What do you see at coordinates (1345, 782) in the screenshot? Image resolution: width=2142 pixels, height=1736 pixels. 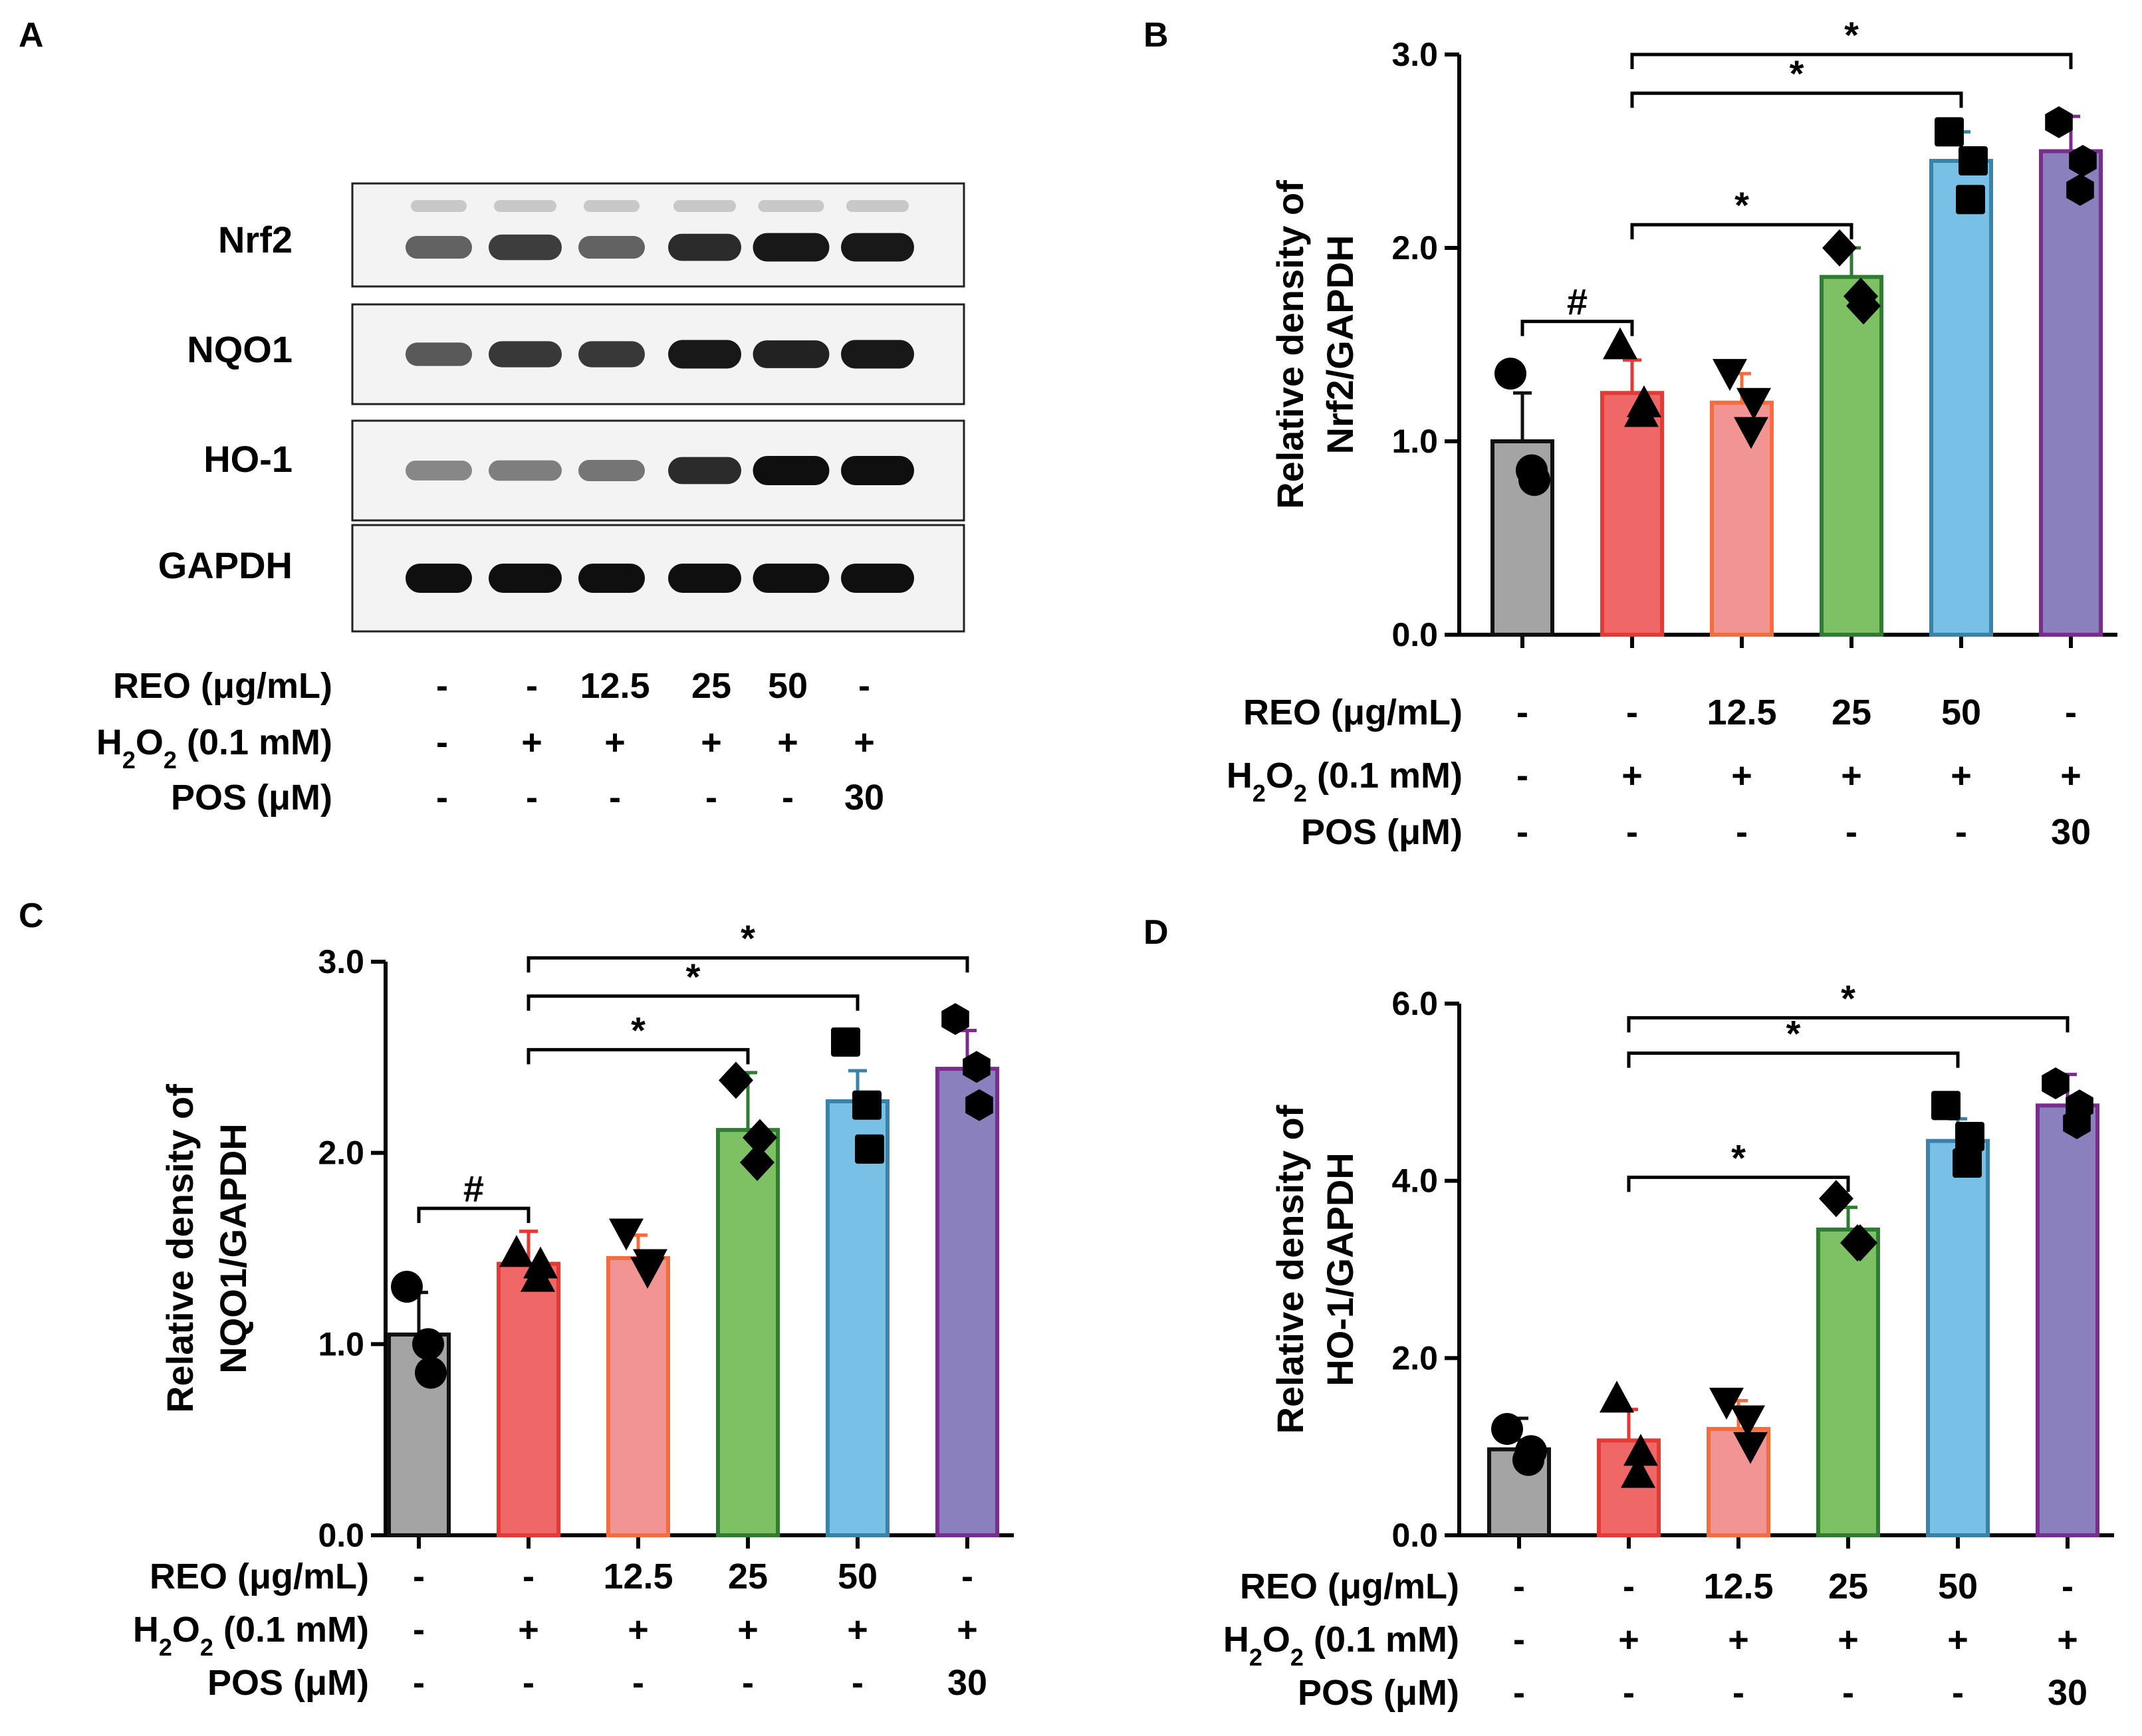 I see `condition-label-h2o2: H2O2 (0.1 mM)` at bounding box center [1345, 782].